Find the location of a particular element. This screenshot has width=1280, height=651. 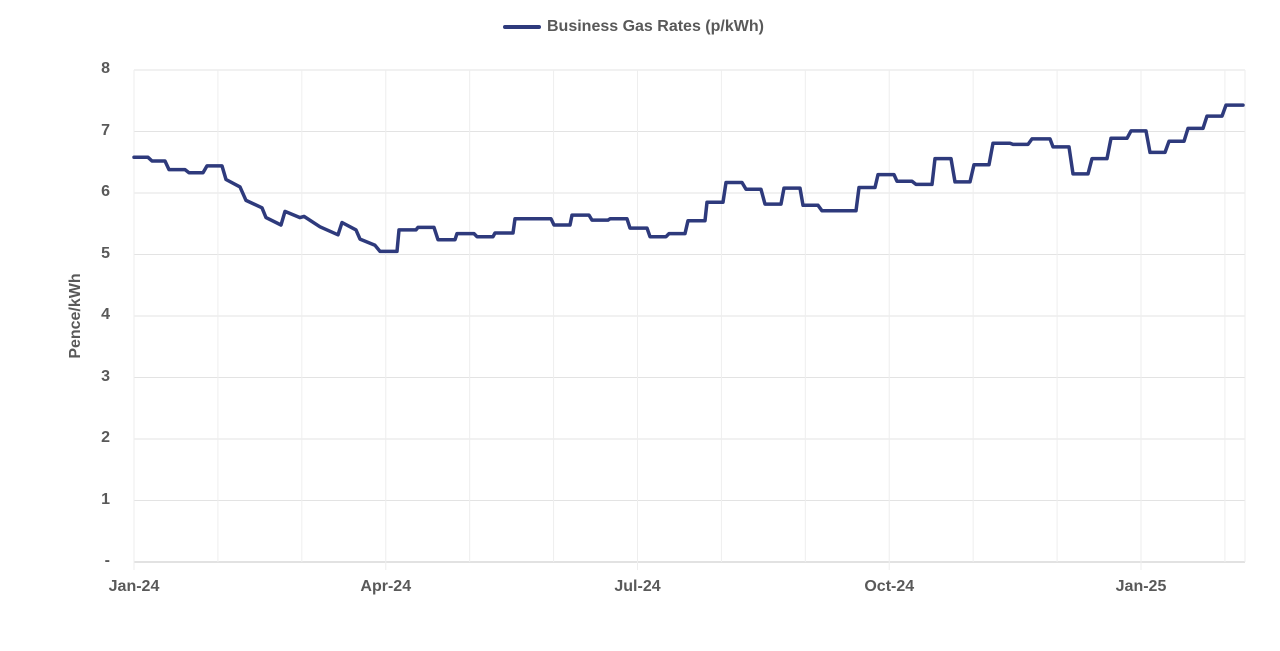

legend-label: Business Gas Rates (p/kWh) is located at coordinates (655, 26).